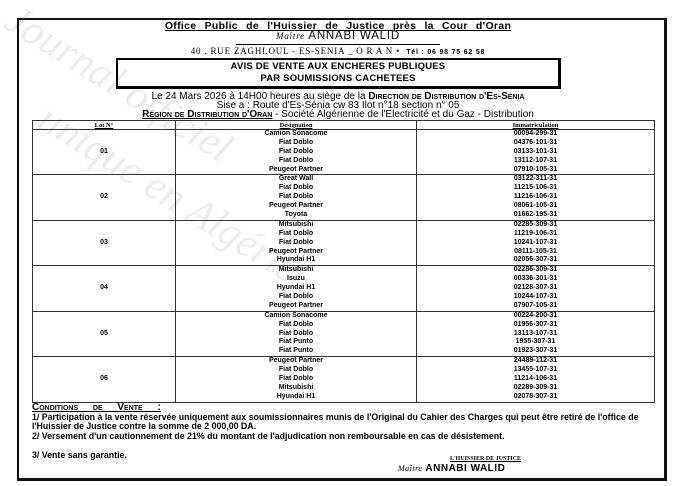 Image resolution: width=676 pixels, height=486 pixels. Describe the element at coordinates (535, 315) in the screenshot. I see `registration-entry: 00224-200-31` at that location.